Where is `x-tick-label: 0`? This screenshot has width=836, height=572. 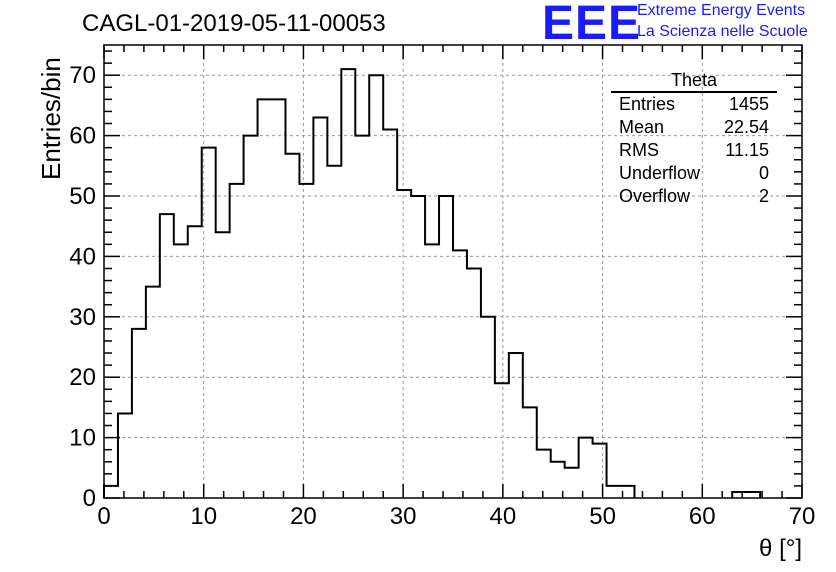 x-tick-label: 0 is located at coordinates (103, 516).